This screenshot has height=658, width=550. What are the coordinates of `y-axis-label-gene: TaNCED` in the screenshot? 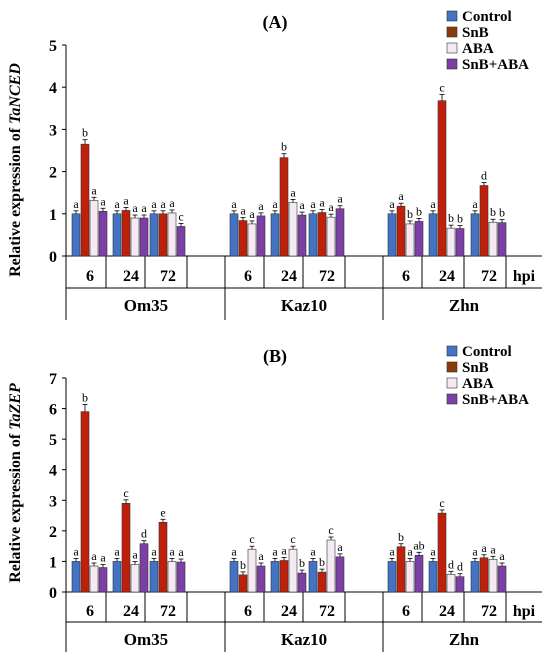 It's located at (15, 93).